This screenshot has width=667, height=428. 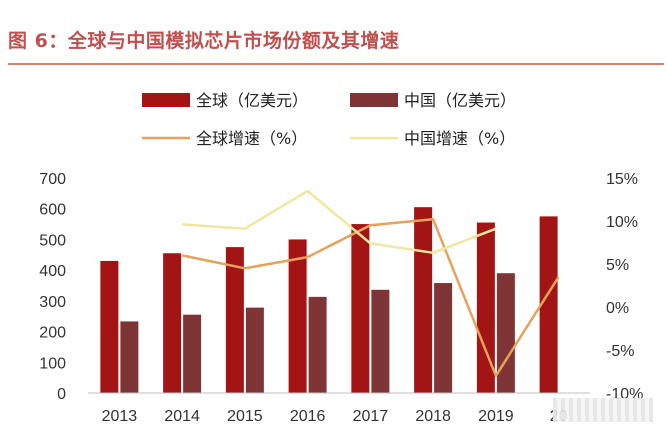 What do you see at coordinates (620, 351) in the screenshot?
I see `y-right-tick-label: -5%` at bounding box center [620, 351].